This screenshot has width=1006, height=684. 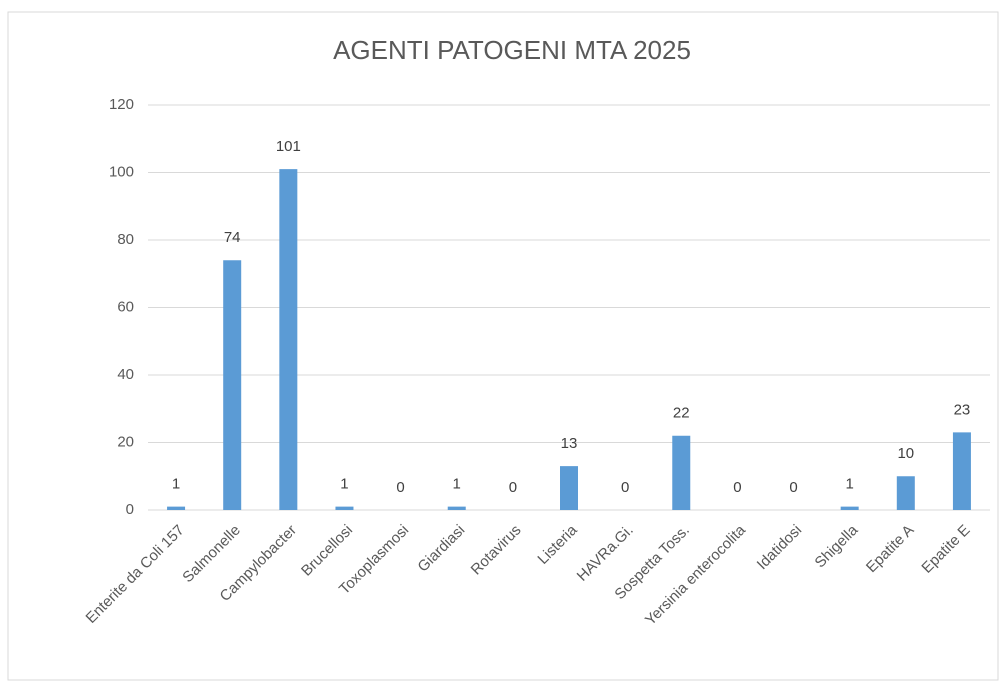 What do you see at coordinates (125, 239) in the screenshot?
I see `y-tick-label: 80` at bounding box center [125, 239].